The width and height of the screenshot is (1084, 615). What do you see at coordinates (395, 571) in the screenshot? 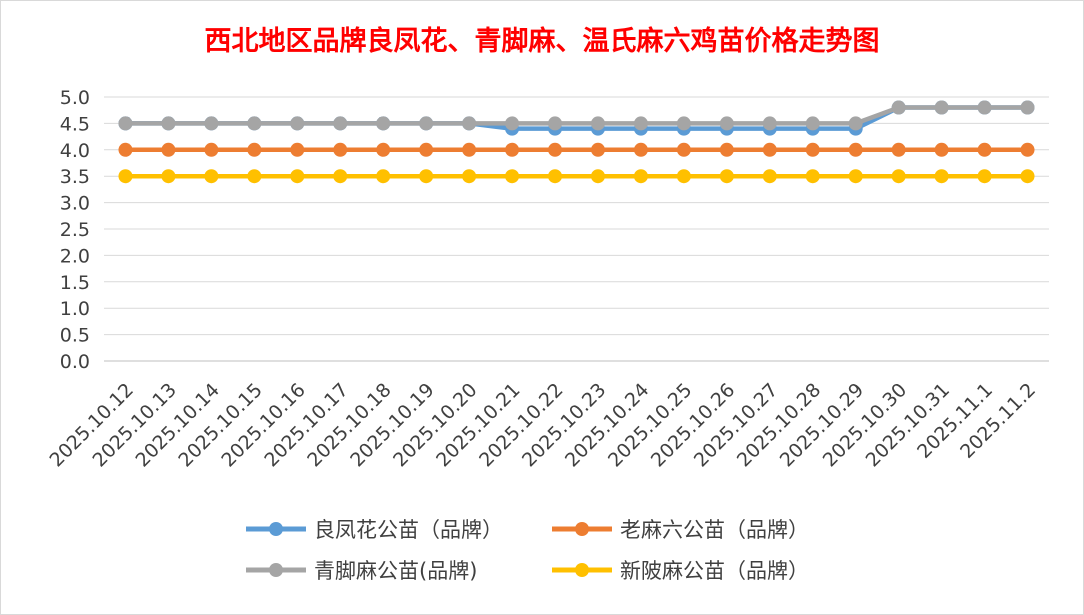
I see `legend-label: 青脚麻公苗(品牌)` at bounding box center [395, 571].